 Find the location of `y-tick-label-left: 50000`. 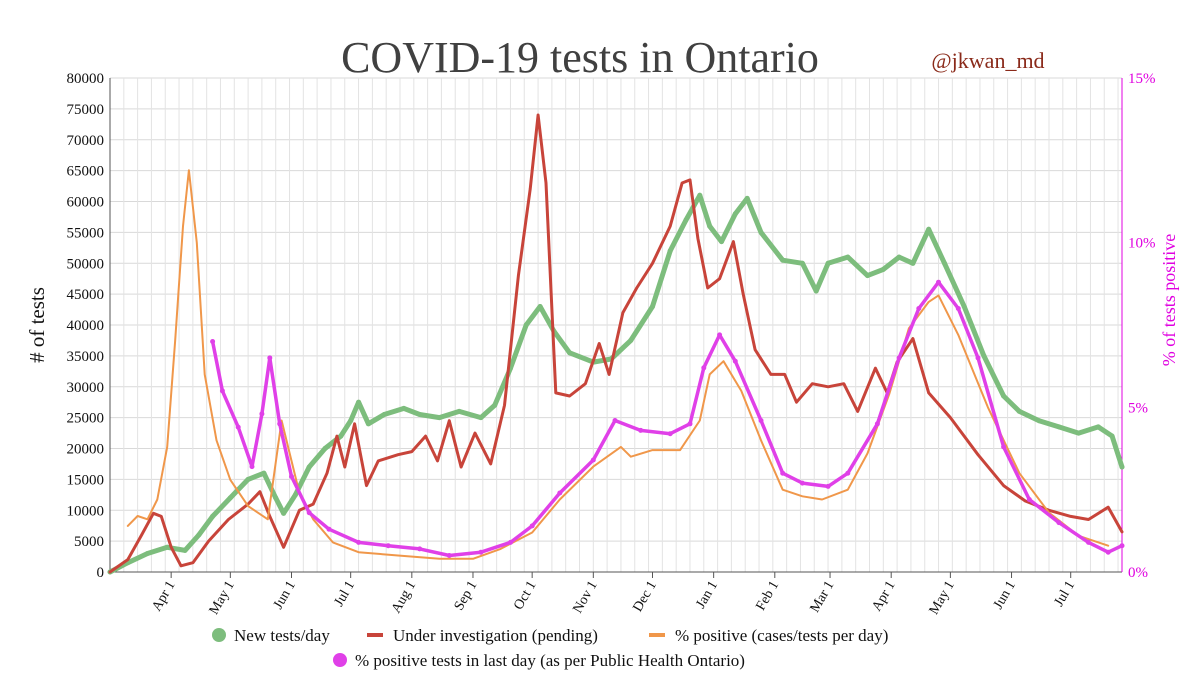

y-tick-label-left: 50000 is located at coordinates (86, 264).